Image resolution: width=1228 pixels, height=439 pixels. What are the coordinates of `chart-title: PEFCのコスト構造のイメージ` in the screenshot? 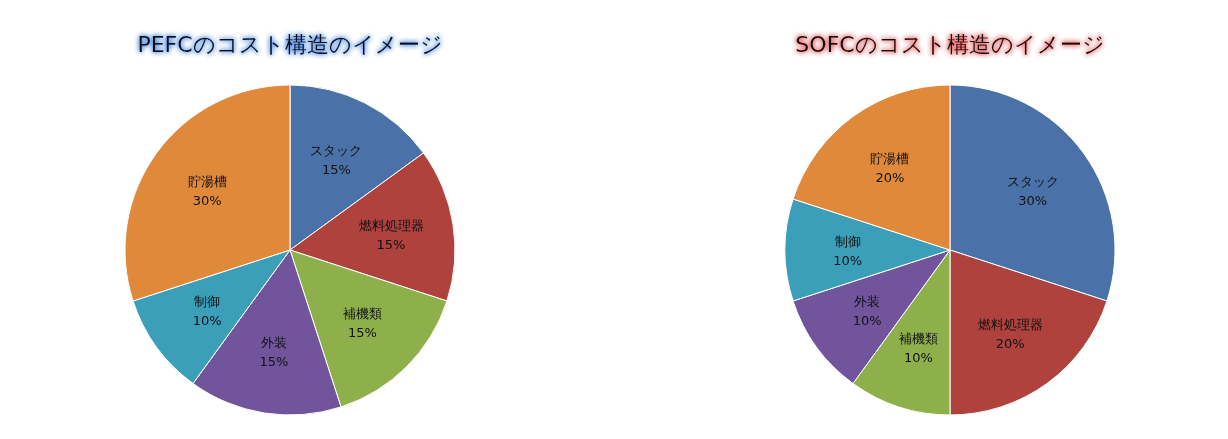 It's located at (290, 44).